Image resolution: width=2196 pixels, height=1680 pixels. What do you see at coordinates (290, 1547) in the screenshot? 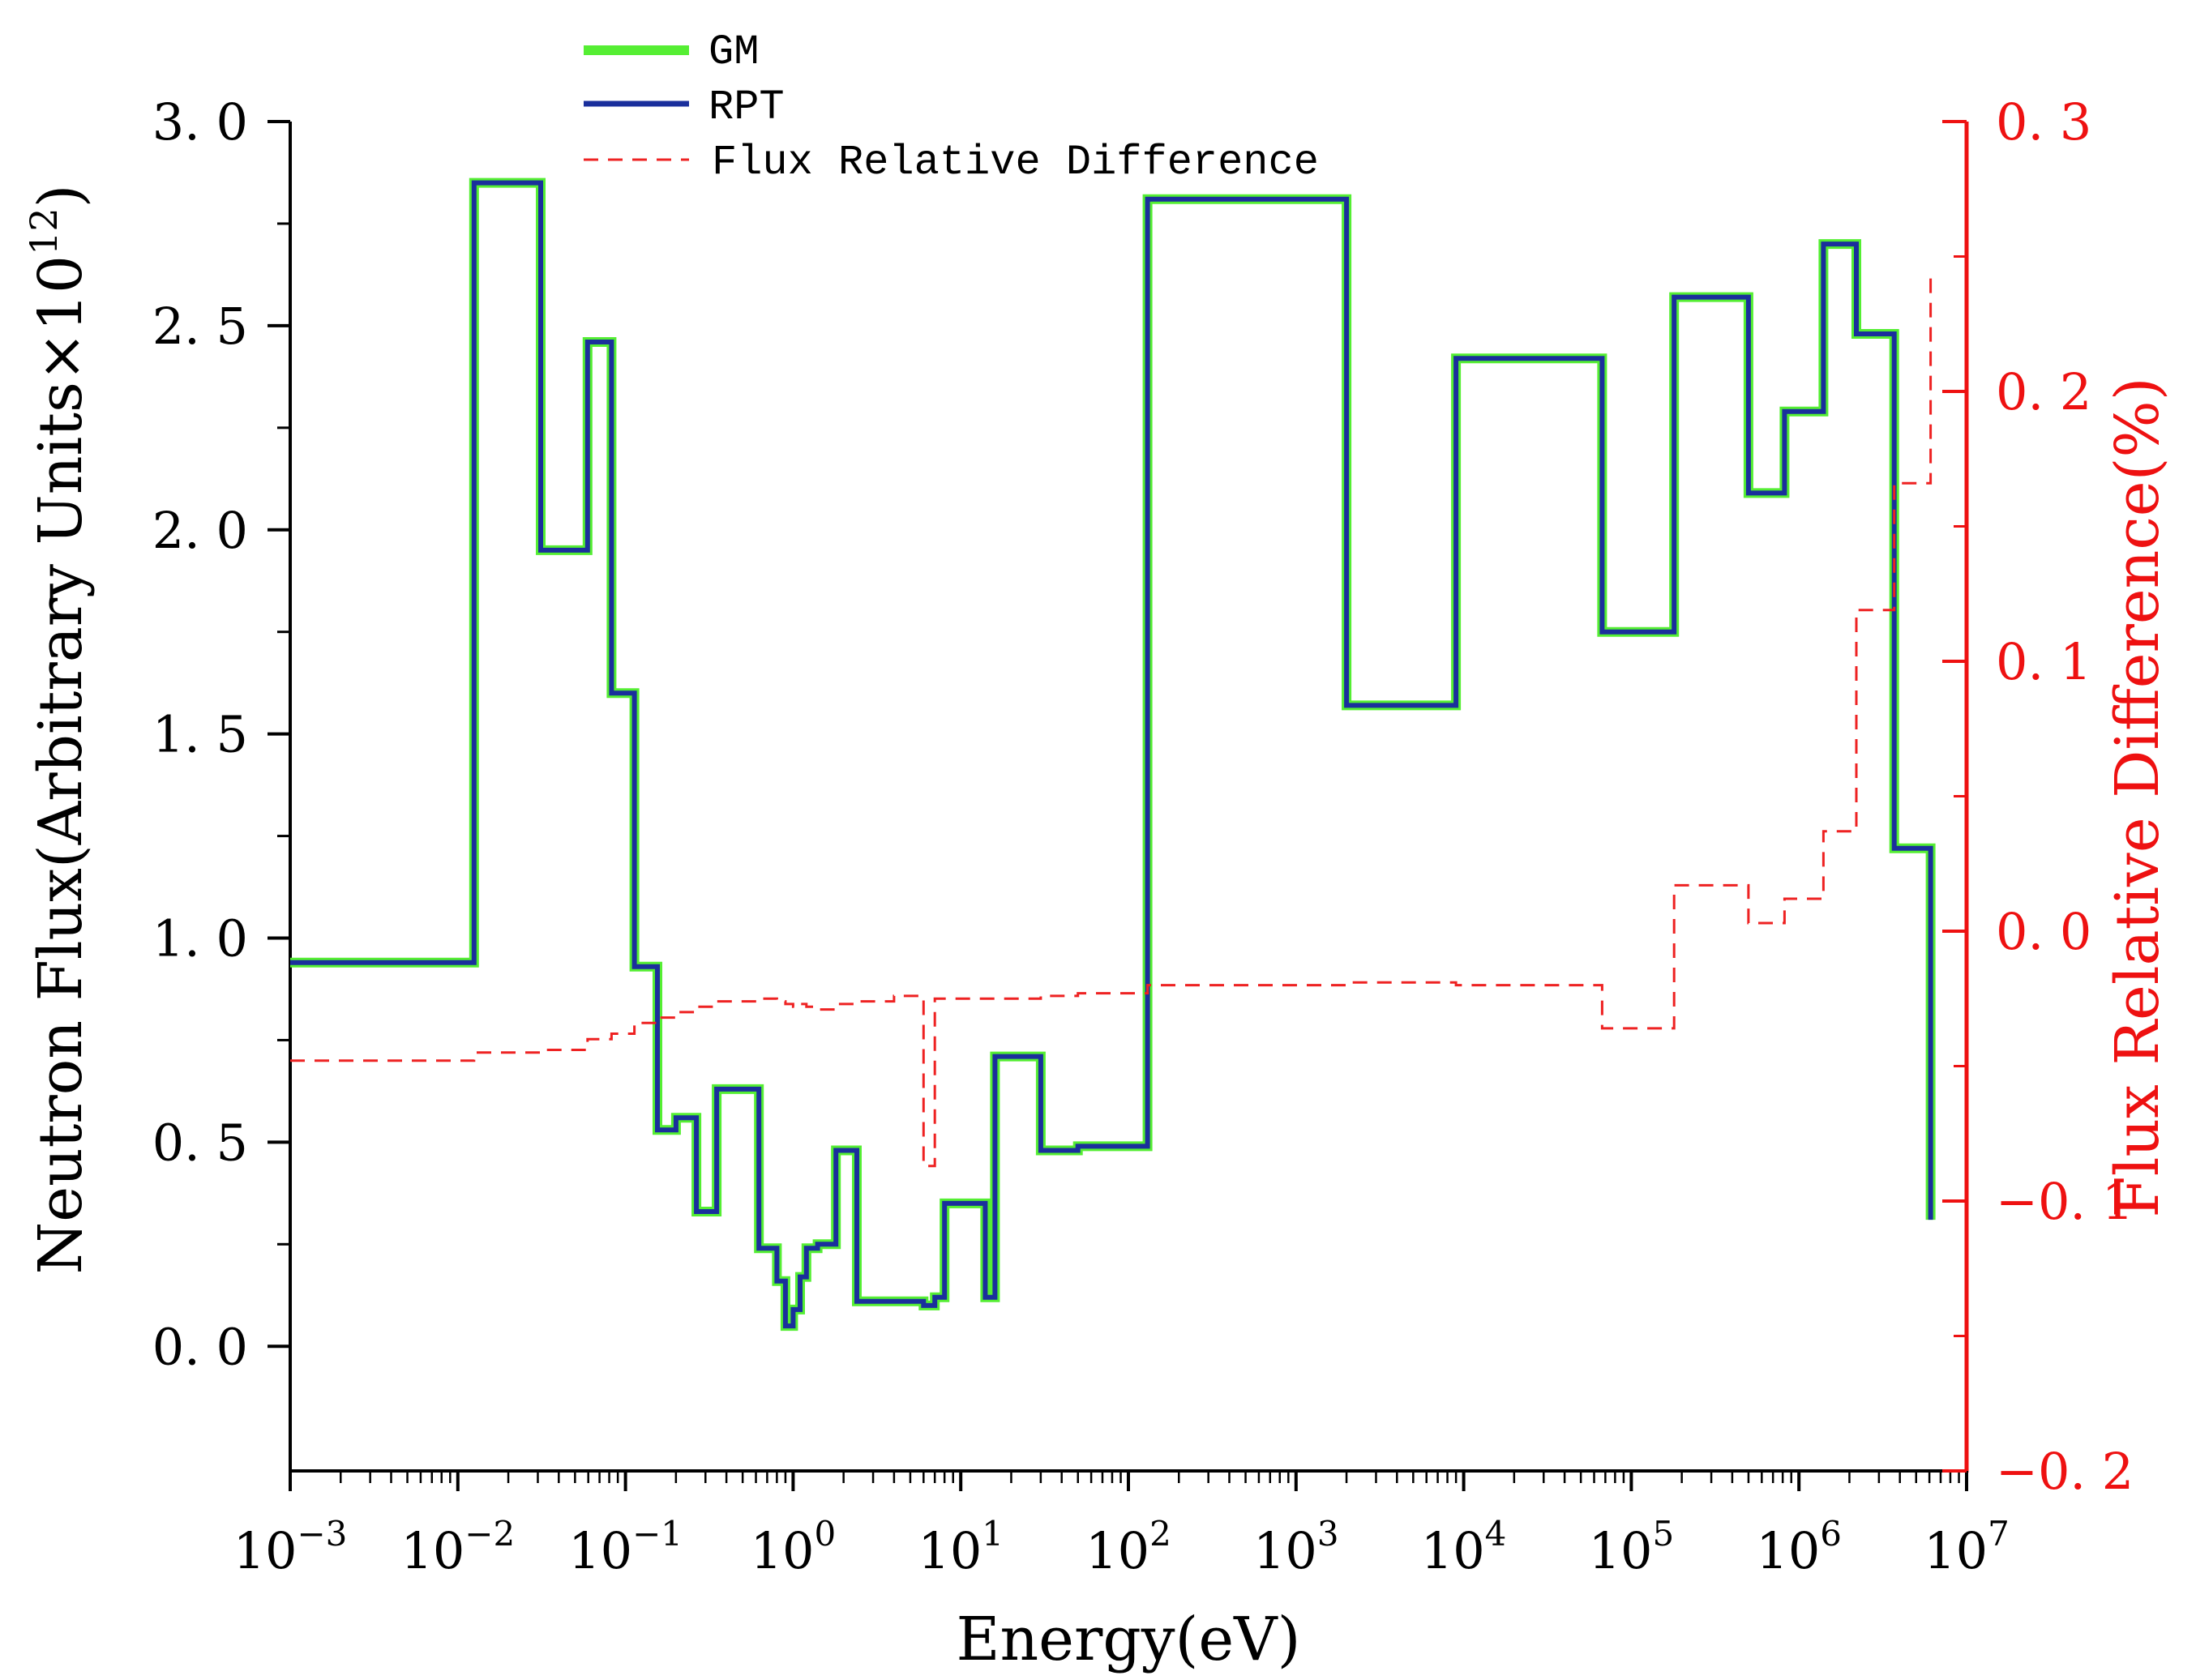
I see `x-tick-label: 10⁻³` at bounding box center [290, 1547].